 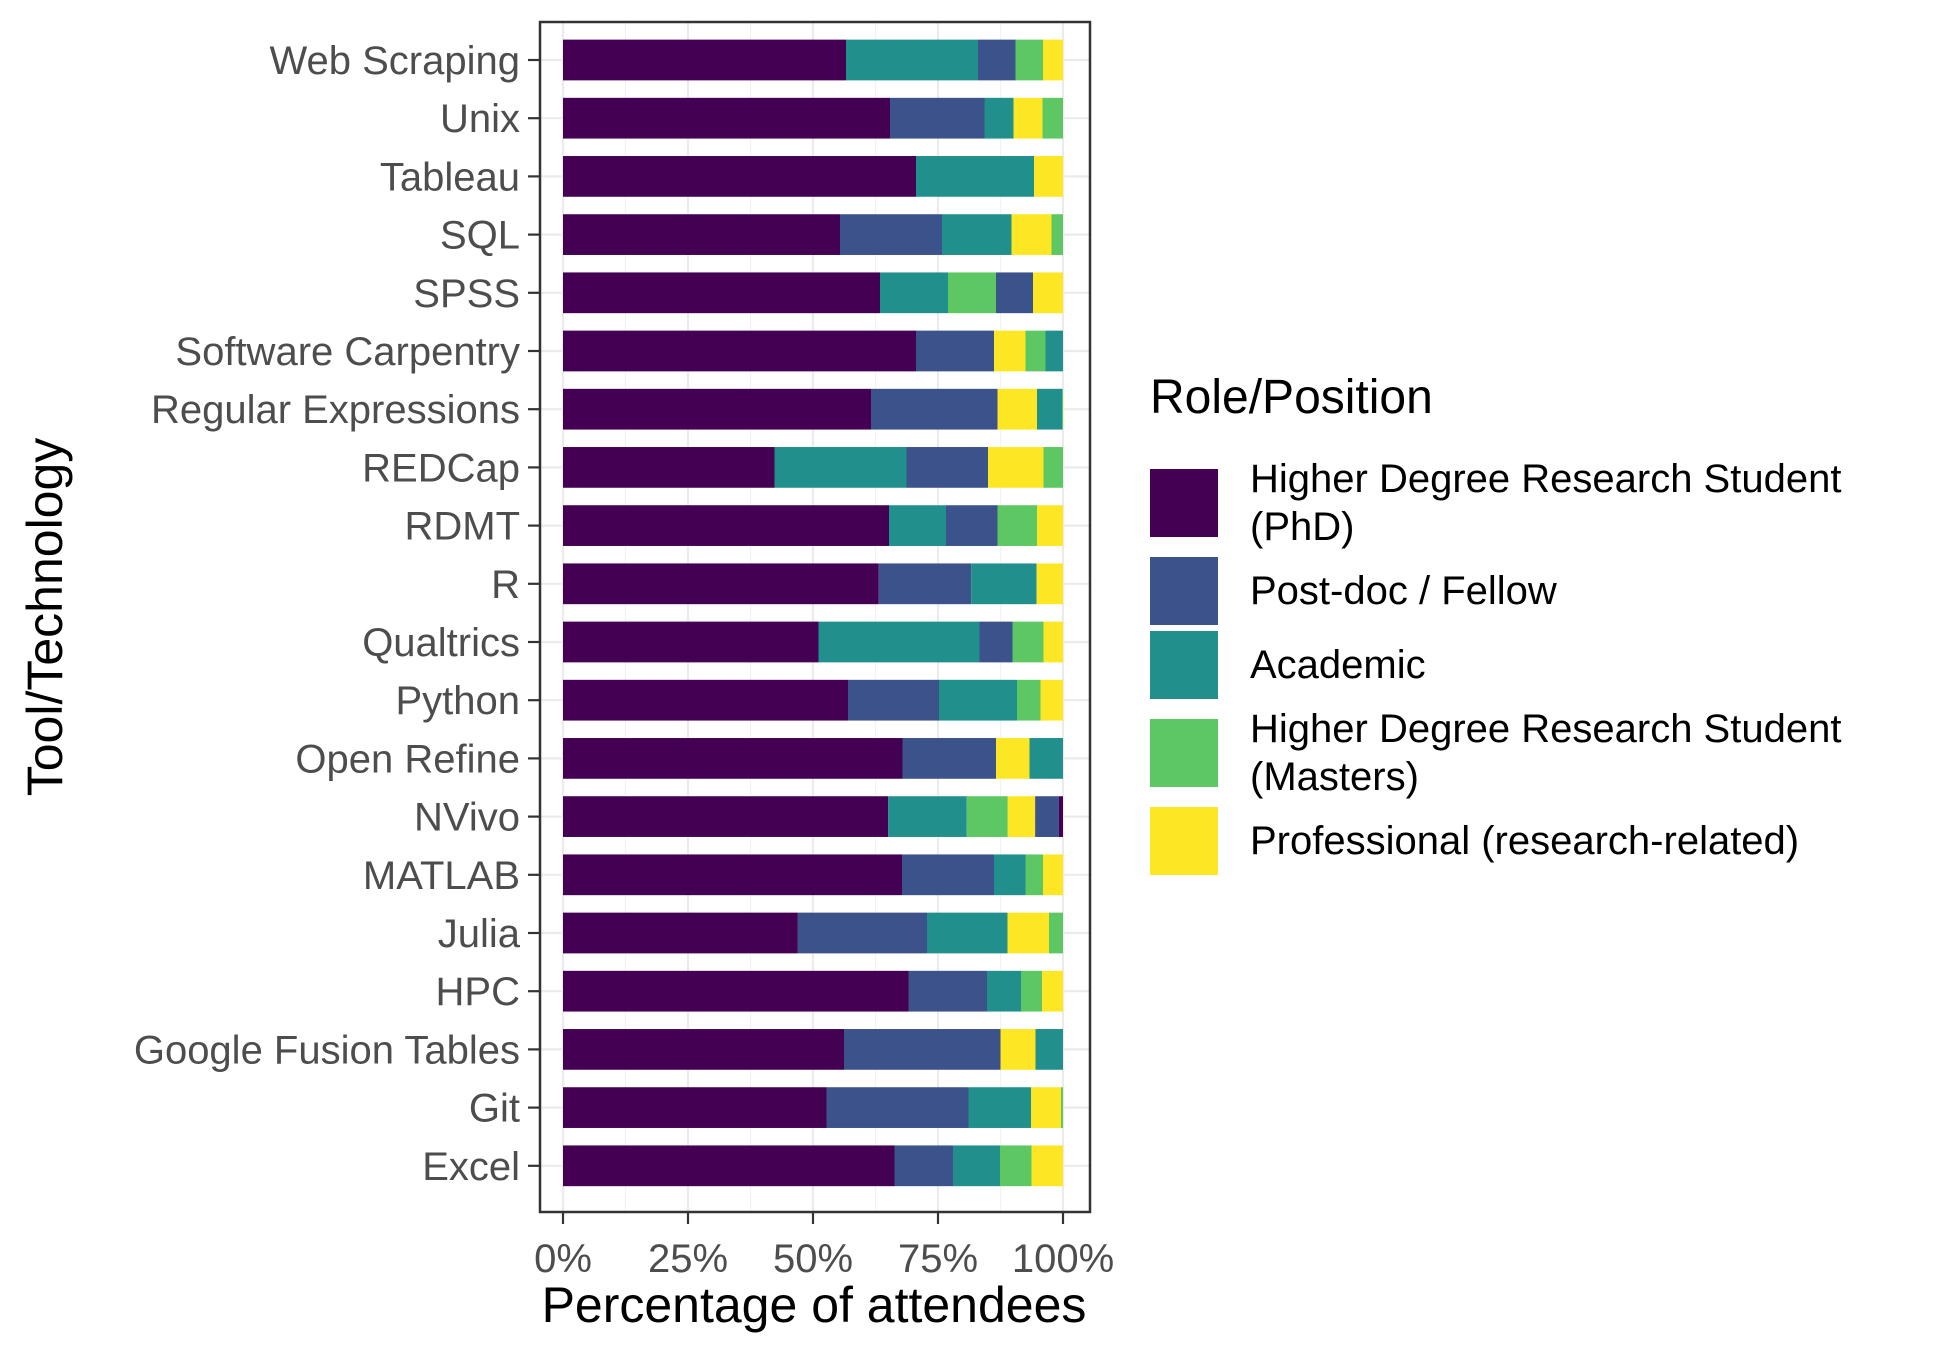 What do you see at coordinates (467, 818) in the screenshot?
I see `y-tick-label: NVivo` at bounding box center [467, 818].